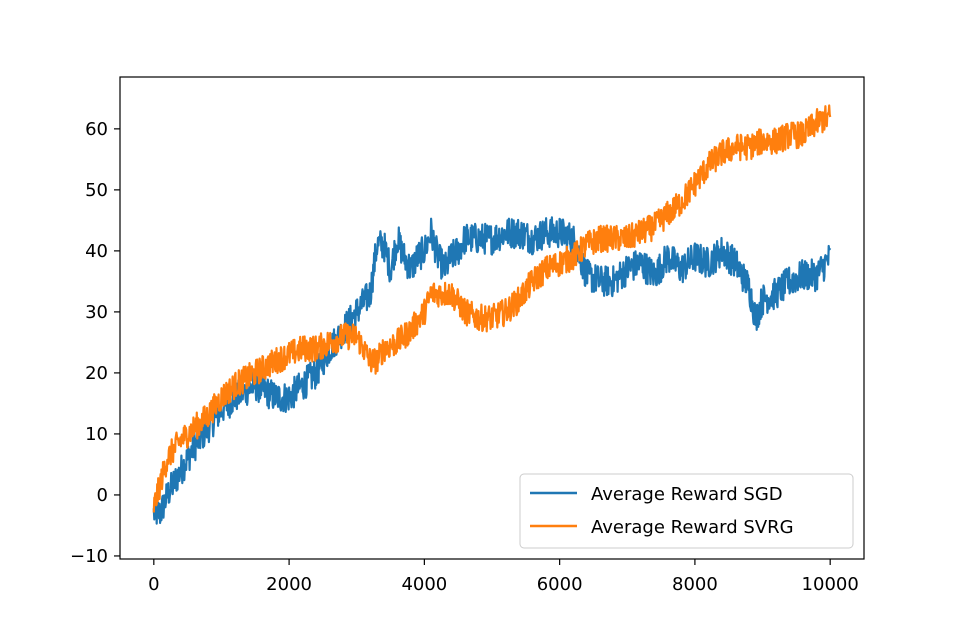  Describe the element at coordinates (692, 527) in the screenshot. I see `legend-label-svrg: Average Reward SVRG` at that location.